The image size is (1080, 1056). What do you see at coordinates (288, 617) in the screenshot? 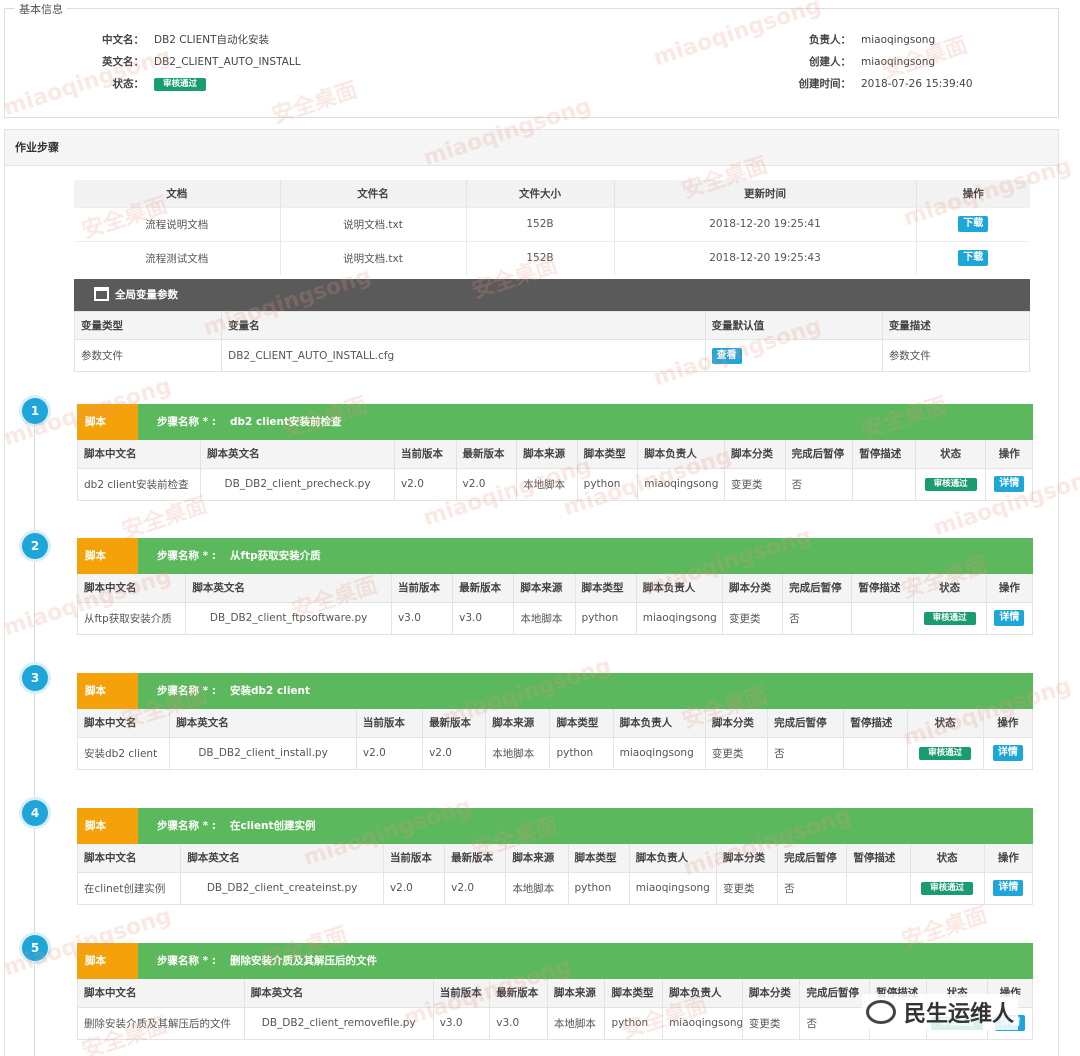
I see `script-en-name: DB_DB2_client_ftpsoftware.py` at bounding box center [288, 617].